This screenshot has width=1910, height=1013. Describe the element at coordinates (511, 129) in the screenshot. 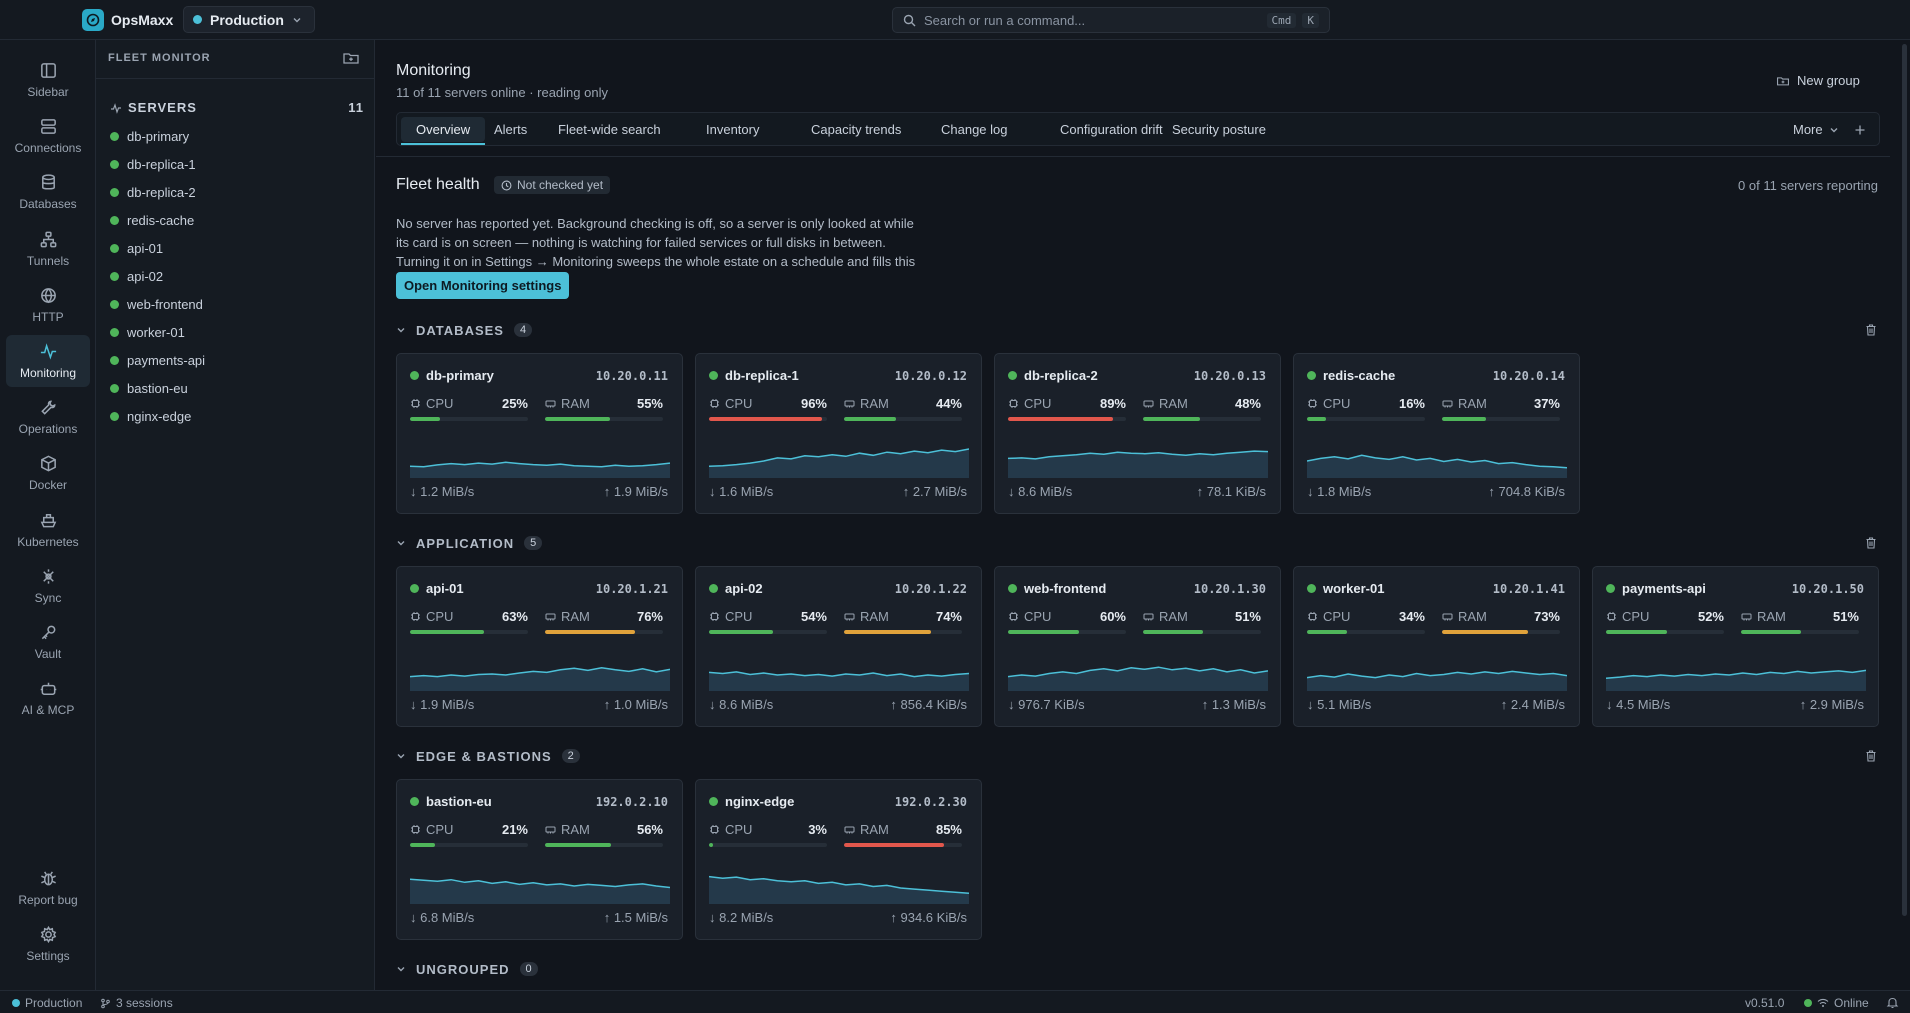

I see `tab-alerts: Alerts` at that location.